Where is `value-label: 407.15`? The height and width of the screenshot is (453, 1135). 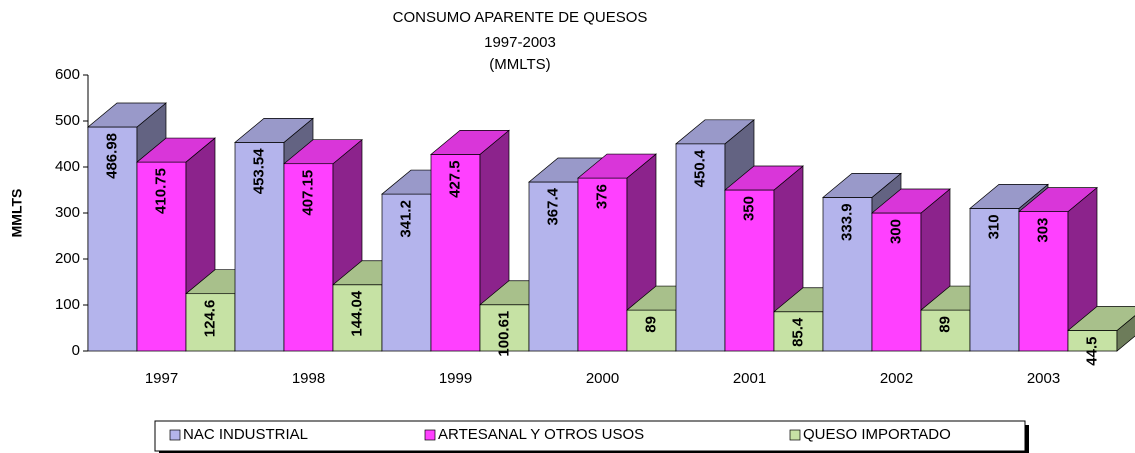
value-label: 407.15 is located at coordinates (307, 193).